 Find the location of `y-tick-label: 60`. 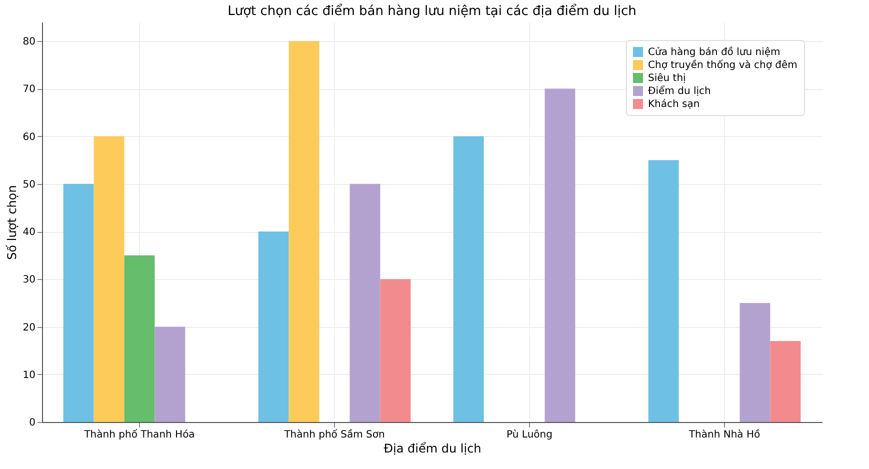

y-tick-label: 60 is located at coordinates (29, 137).